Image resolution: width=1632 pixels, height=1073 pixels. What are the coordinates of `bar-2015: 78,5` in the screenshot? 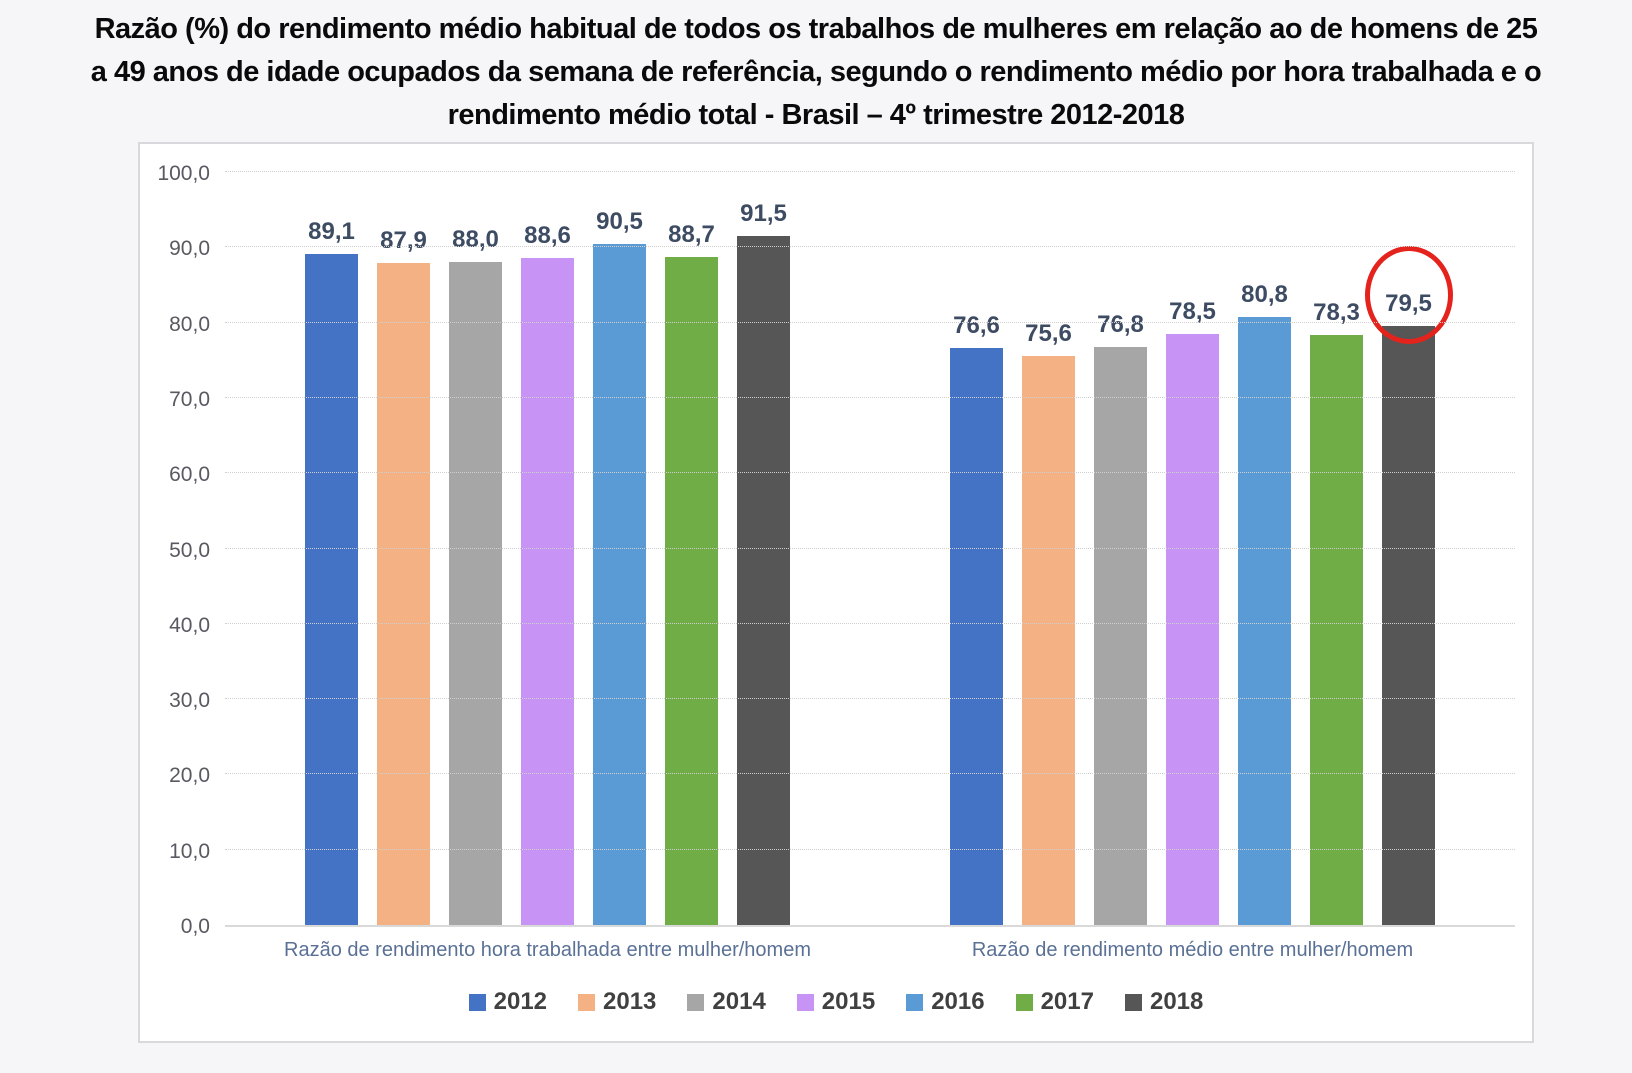 It's located at (1192, 611).